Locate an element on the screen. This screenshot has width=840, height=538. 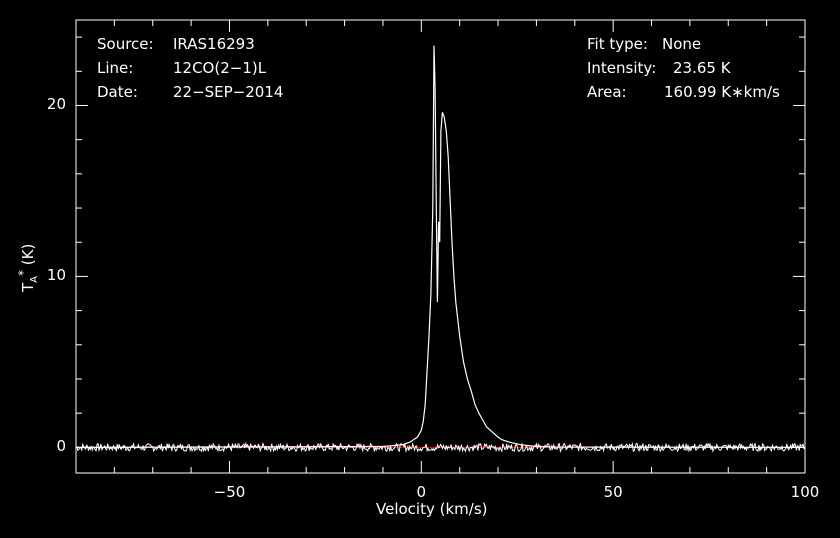
fit-type-value: None is located at coordinates (682, 44).